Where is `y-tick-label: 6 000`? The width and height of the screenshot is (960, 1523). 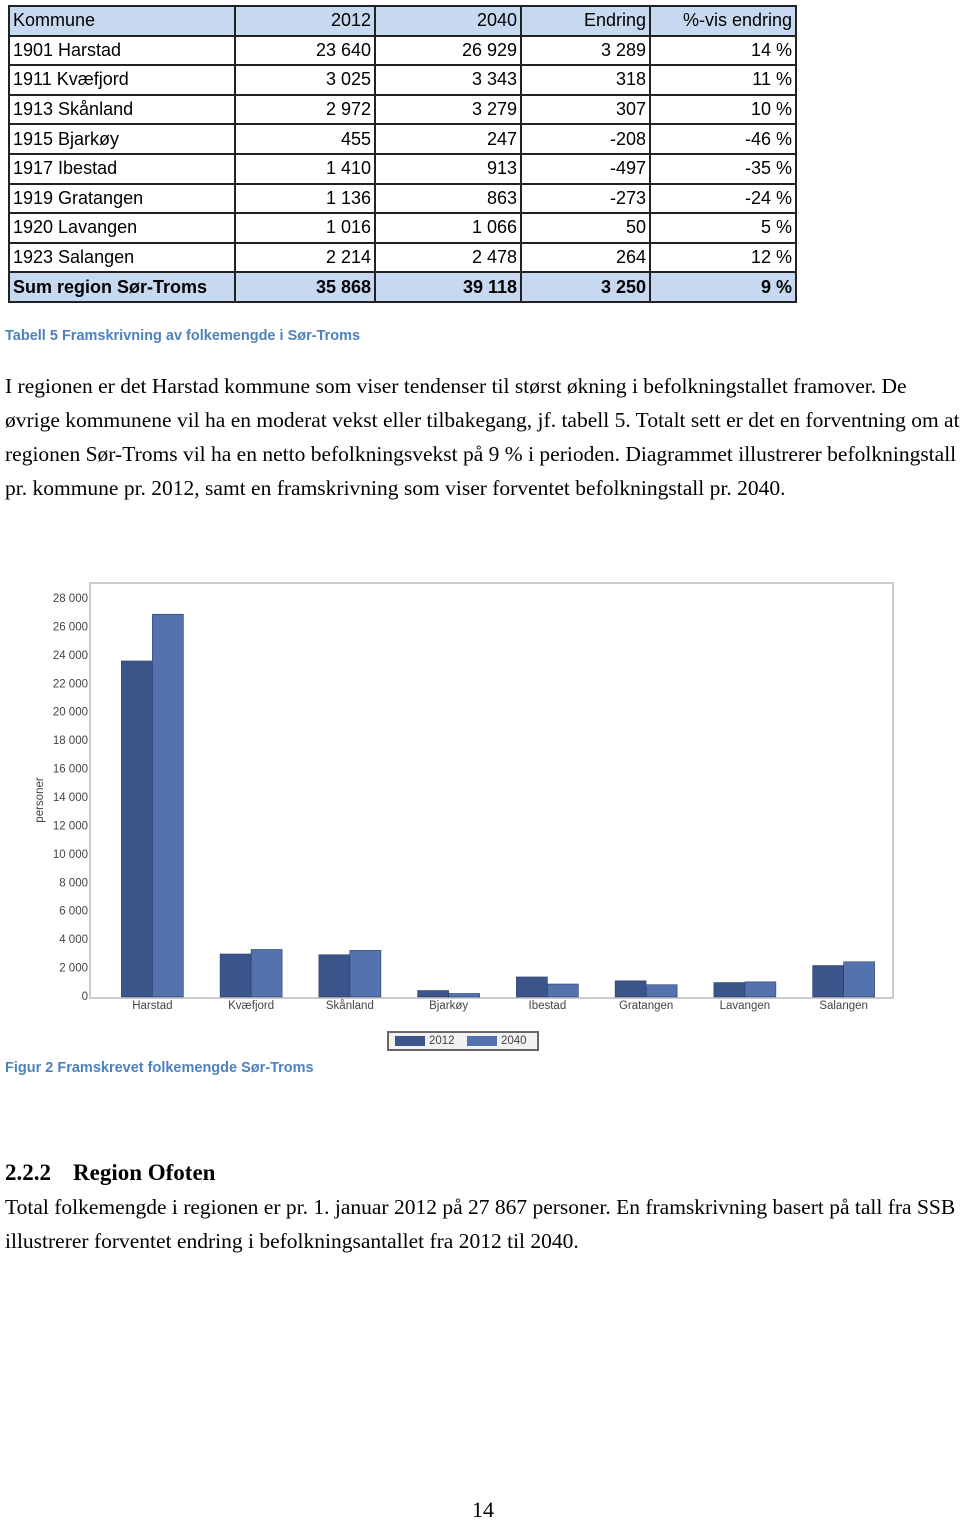 y-tick-label: 6 000 is located at coordinates (73, 912).